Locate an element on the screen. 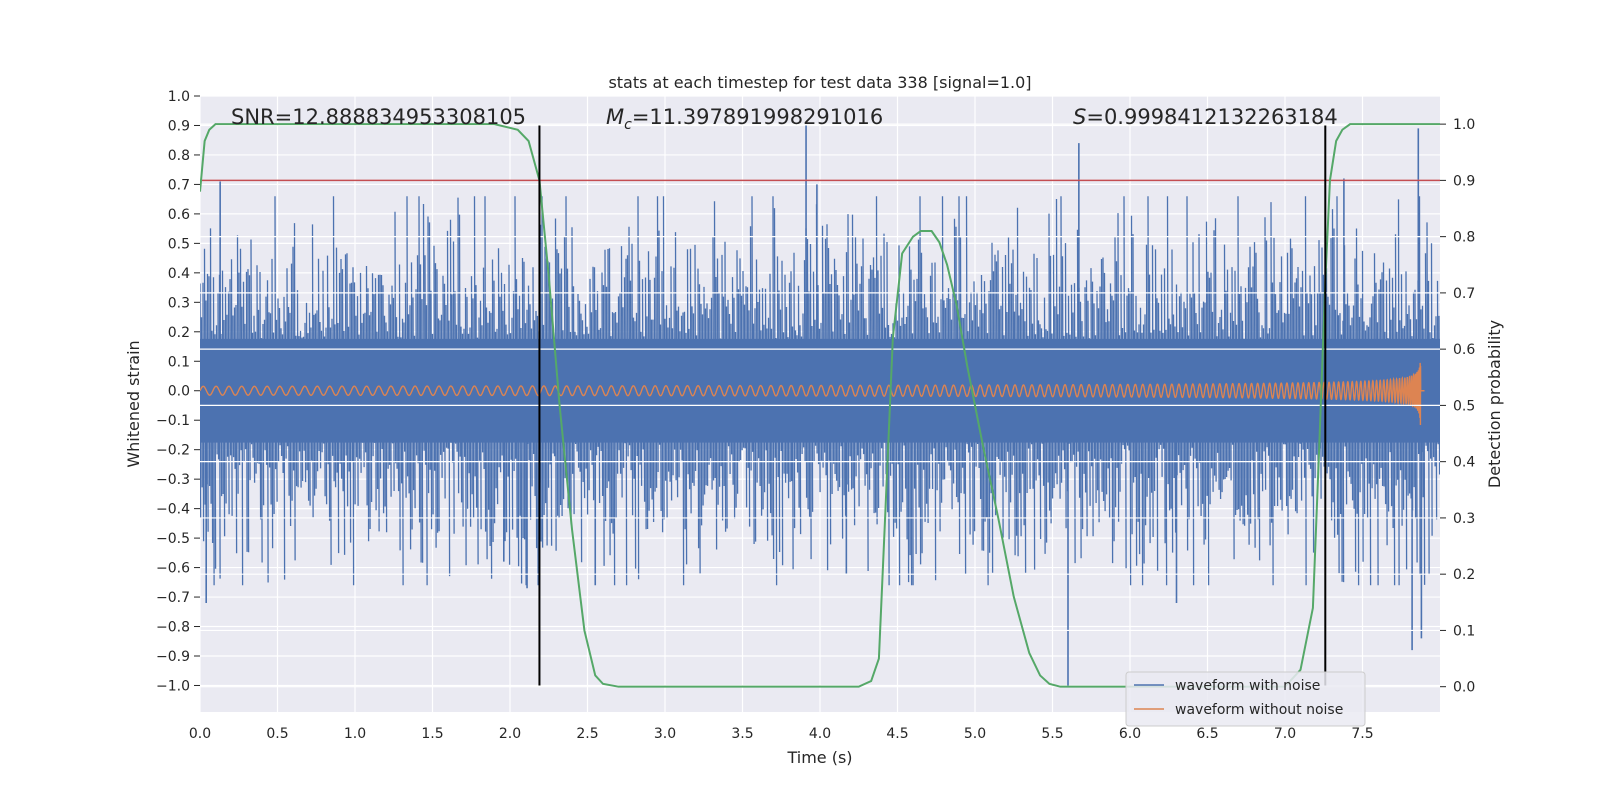  x-axis-label: Time (s) is located at coordinates (819, 757).